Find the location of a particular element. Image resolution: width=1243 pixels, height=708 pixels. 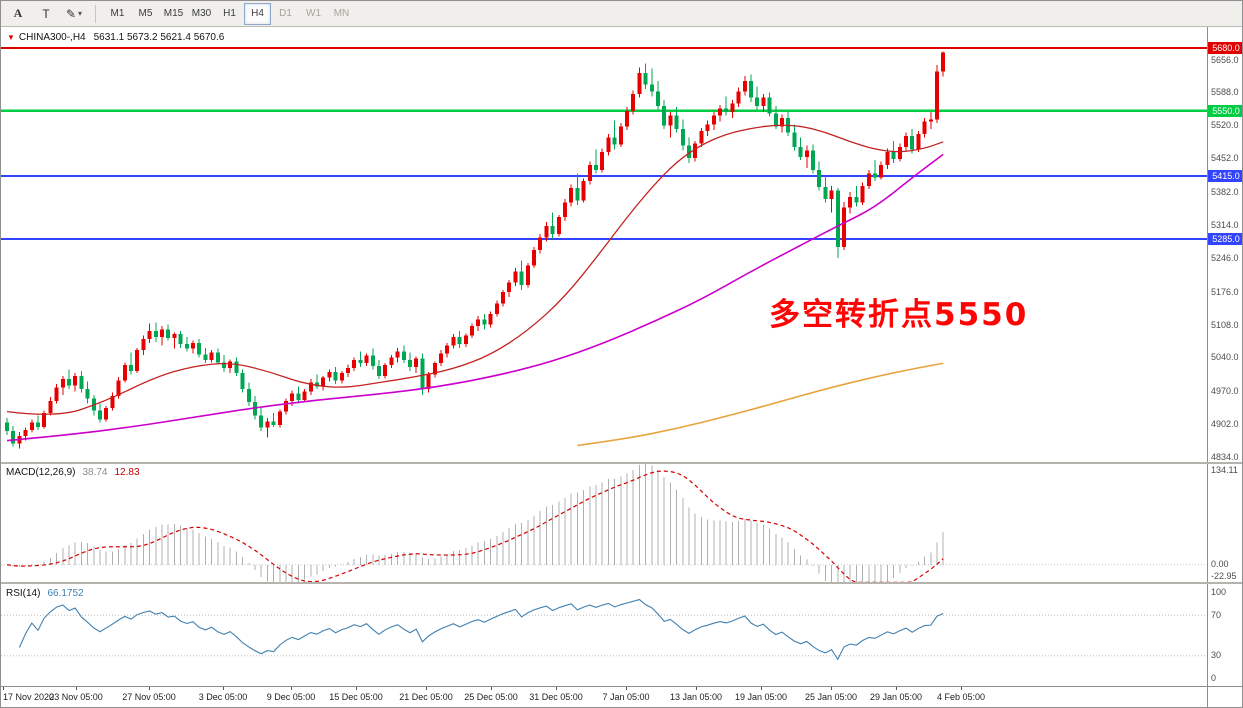

time-axis-label: 27 Nov 05:00 is located at coordinates (149, 697).